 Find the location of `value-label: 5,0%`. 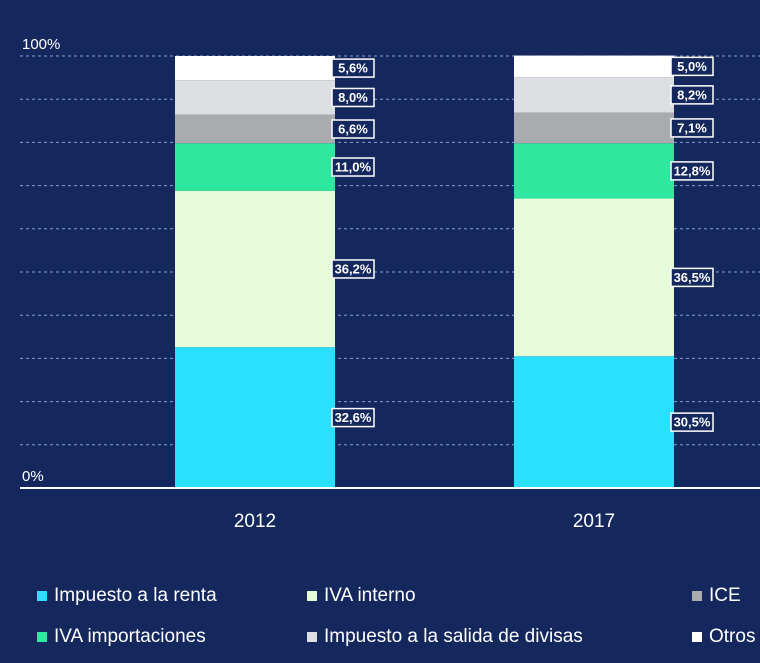

value-label: 5,0% is located at coordinates (692, 66).